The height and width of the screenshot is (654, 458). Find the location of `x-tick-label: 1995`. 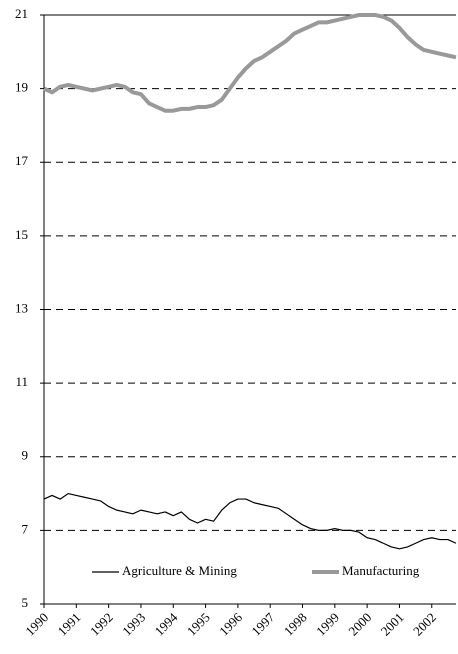

x-tick-label: 1995 is located at coordinates (198, 624).